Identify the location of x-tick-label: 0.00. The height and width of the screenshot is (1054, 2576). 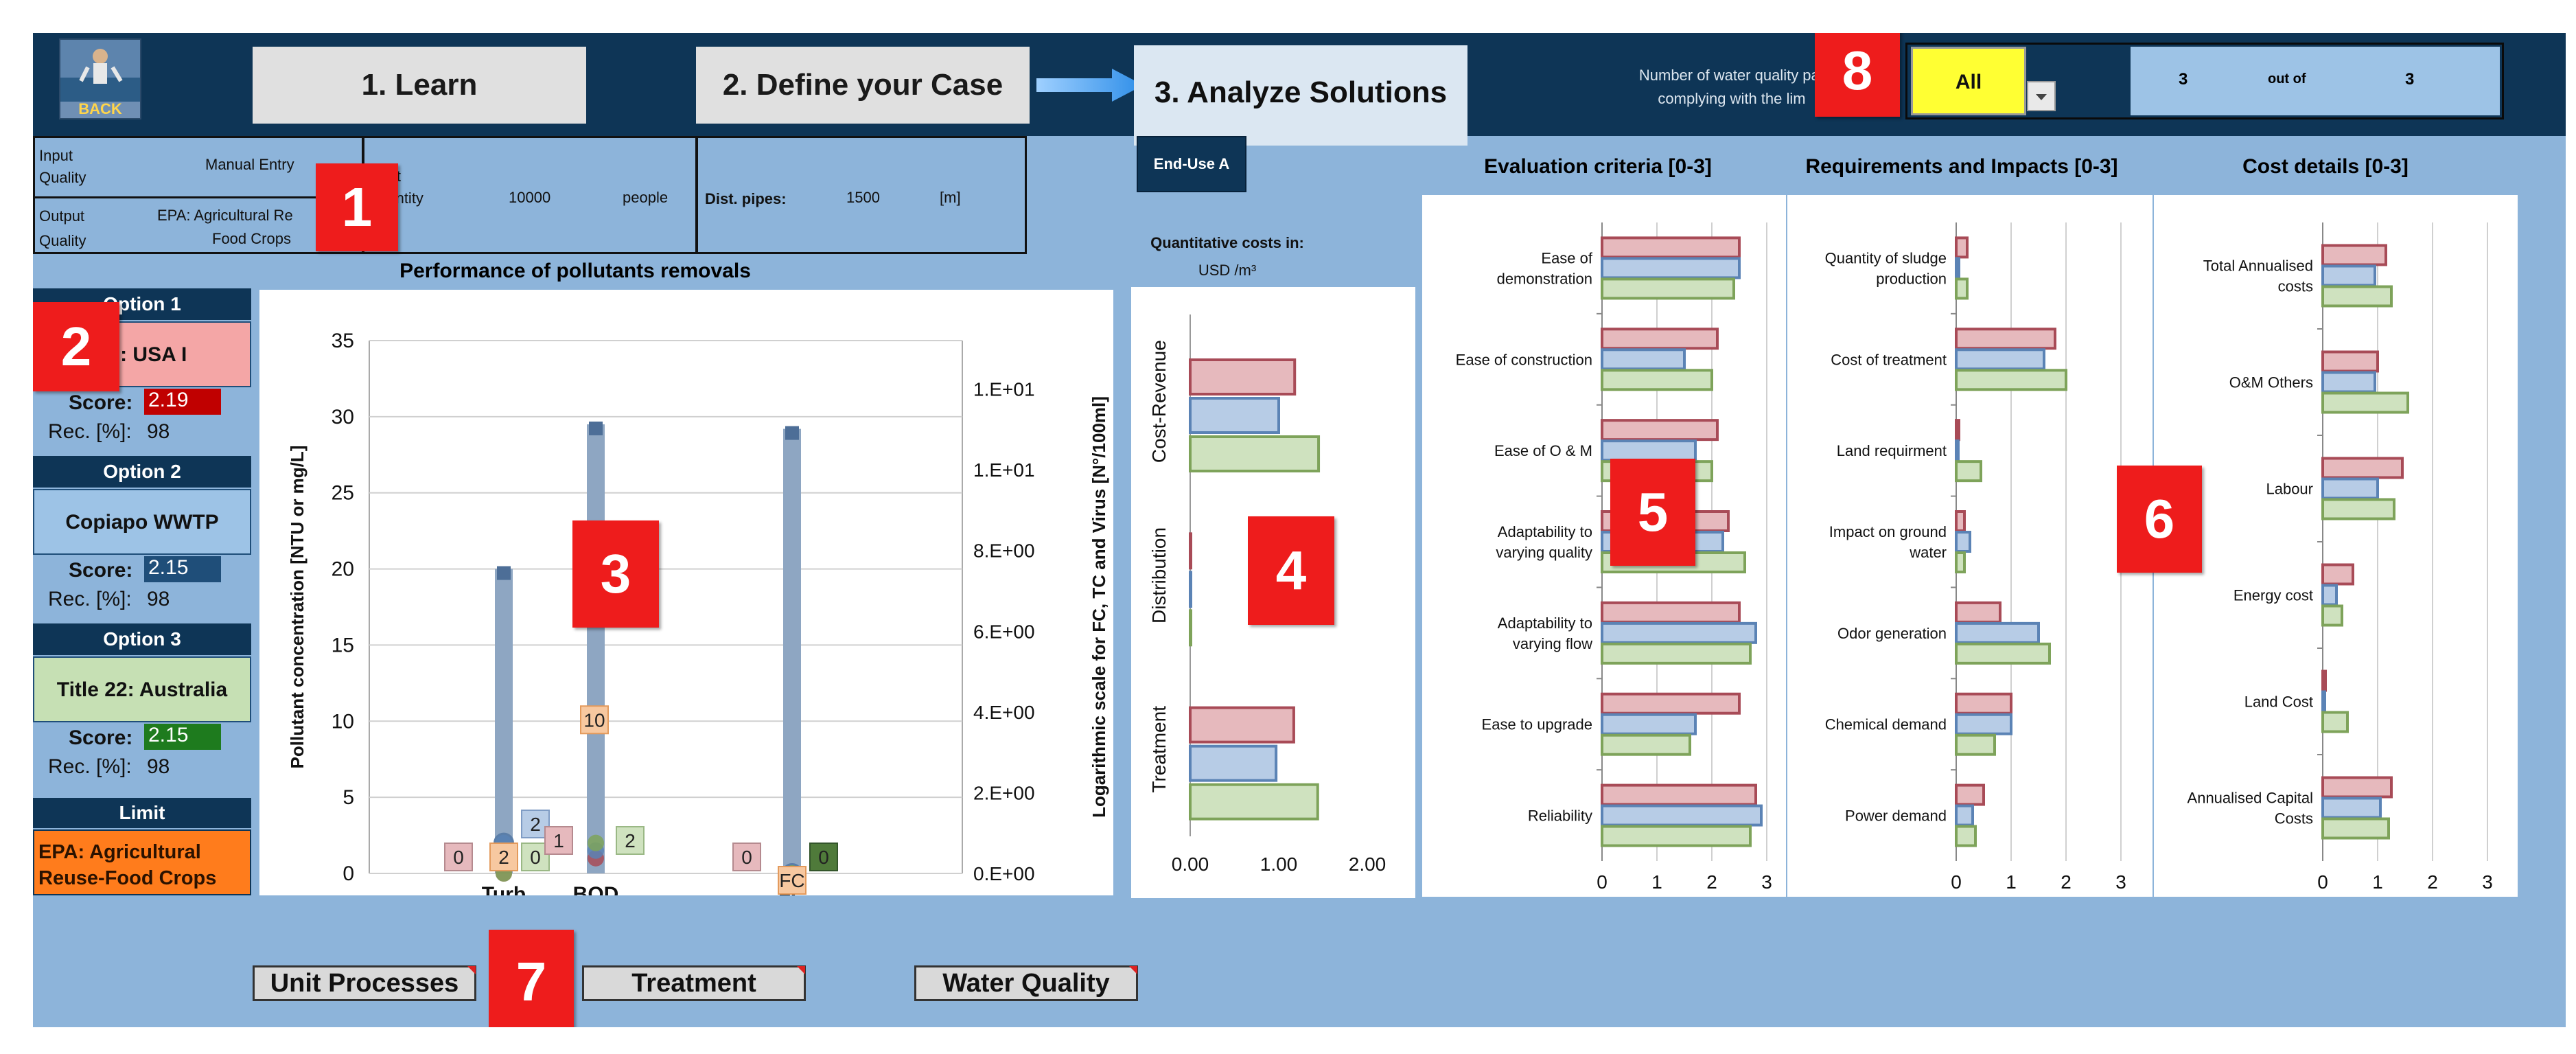
(1190, 864).